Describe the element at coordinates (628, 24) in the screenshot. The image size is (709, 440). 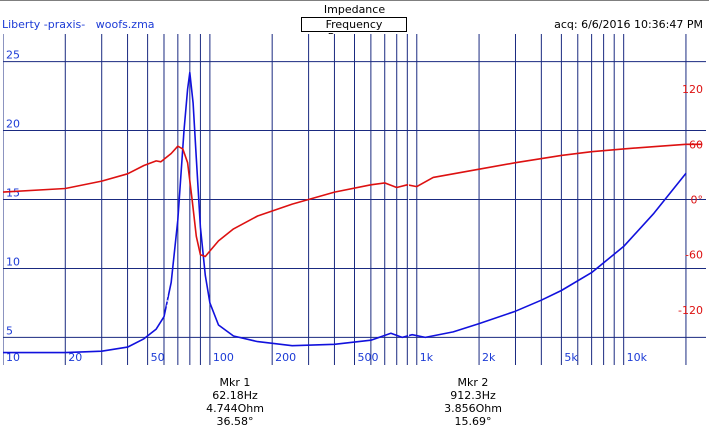
I see `acquisition-timestamp: acq: 6/6/2016 10:36:47 PM` at that location.